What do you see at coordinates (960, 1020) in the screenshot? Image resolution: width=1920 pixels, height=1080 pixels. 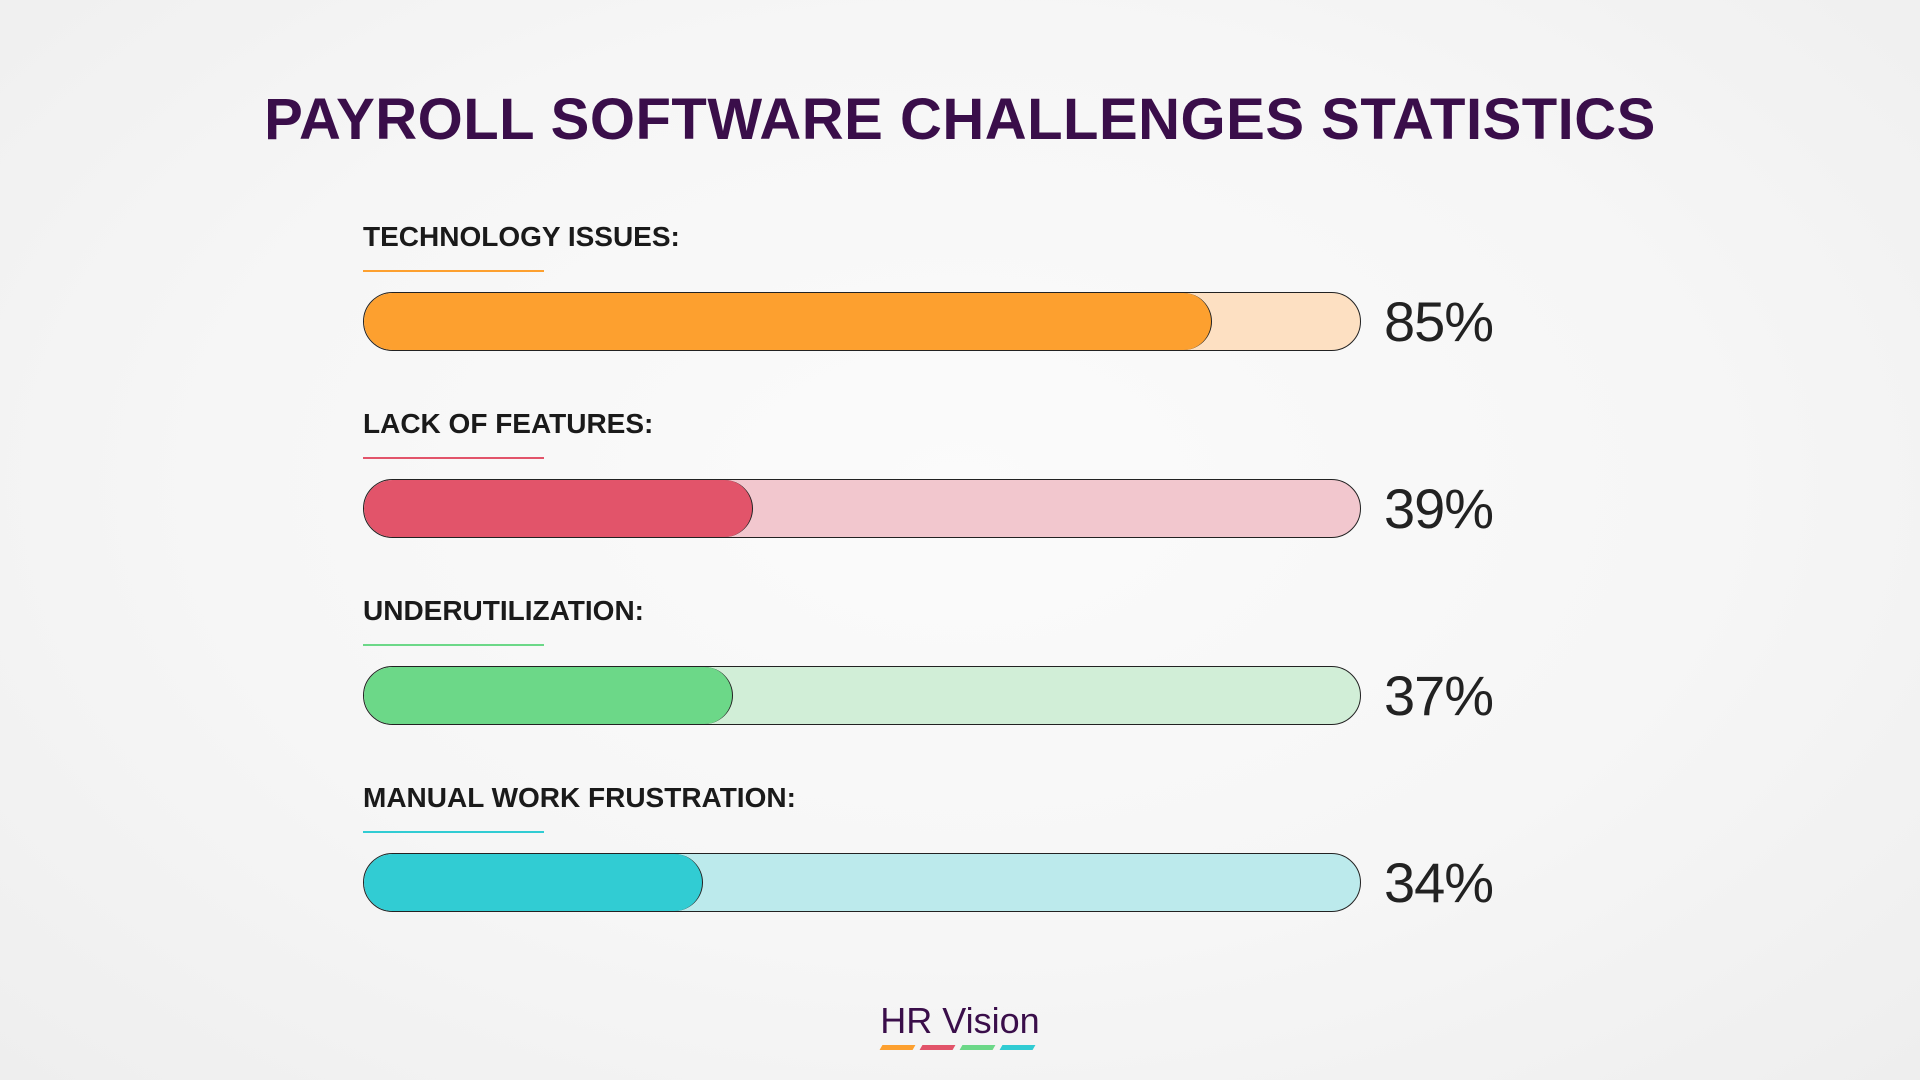 I see `brand-logo-text: HR Vision` at bounding box center [960, 1020].